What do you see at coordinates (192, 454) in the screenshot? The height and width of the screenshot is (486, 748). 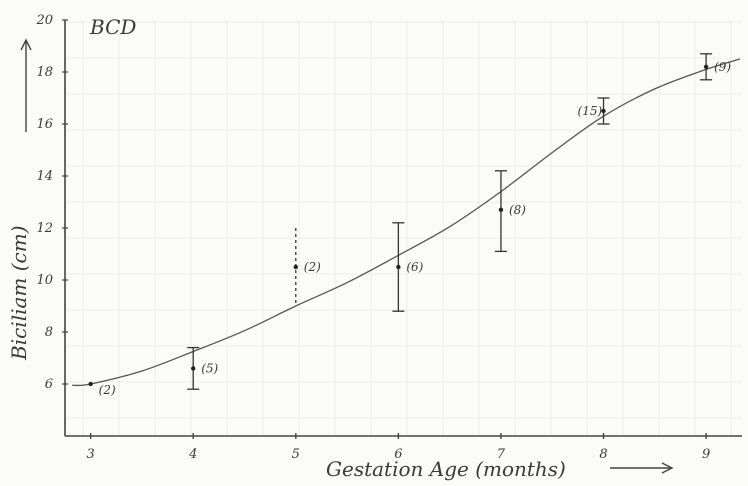 I see `x-tick-label: 4` at bounding box center [192, 454].